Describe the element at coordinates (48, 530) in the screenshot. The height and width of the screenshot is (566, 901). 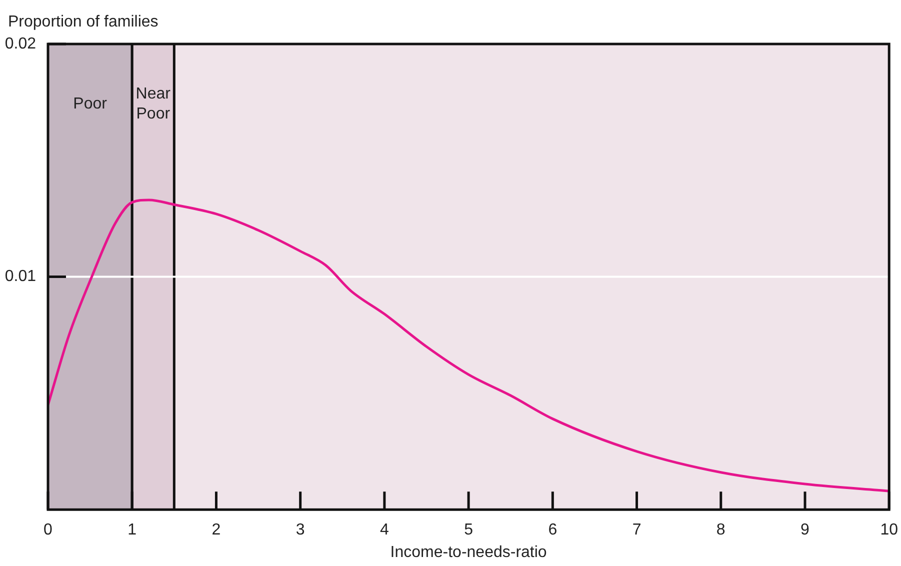
I see `x-tick-label: 0` at that location.